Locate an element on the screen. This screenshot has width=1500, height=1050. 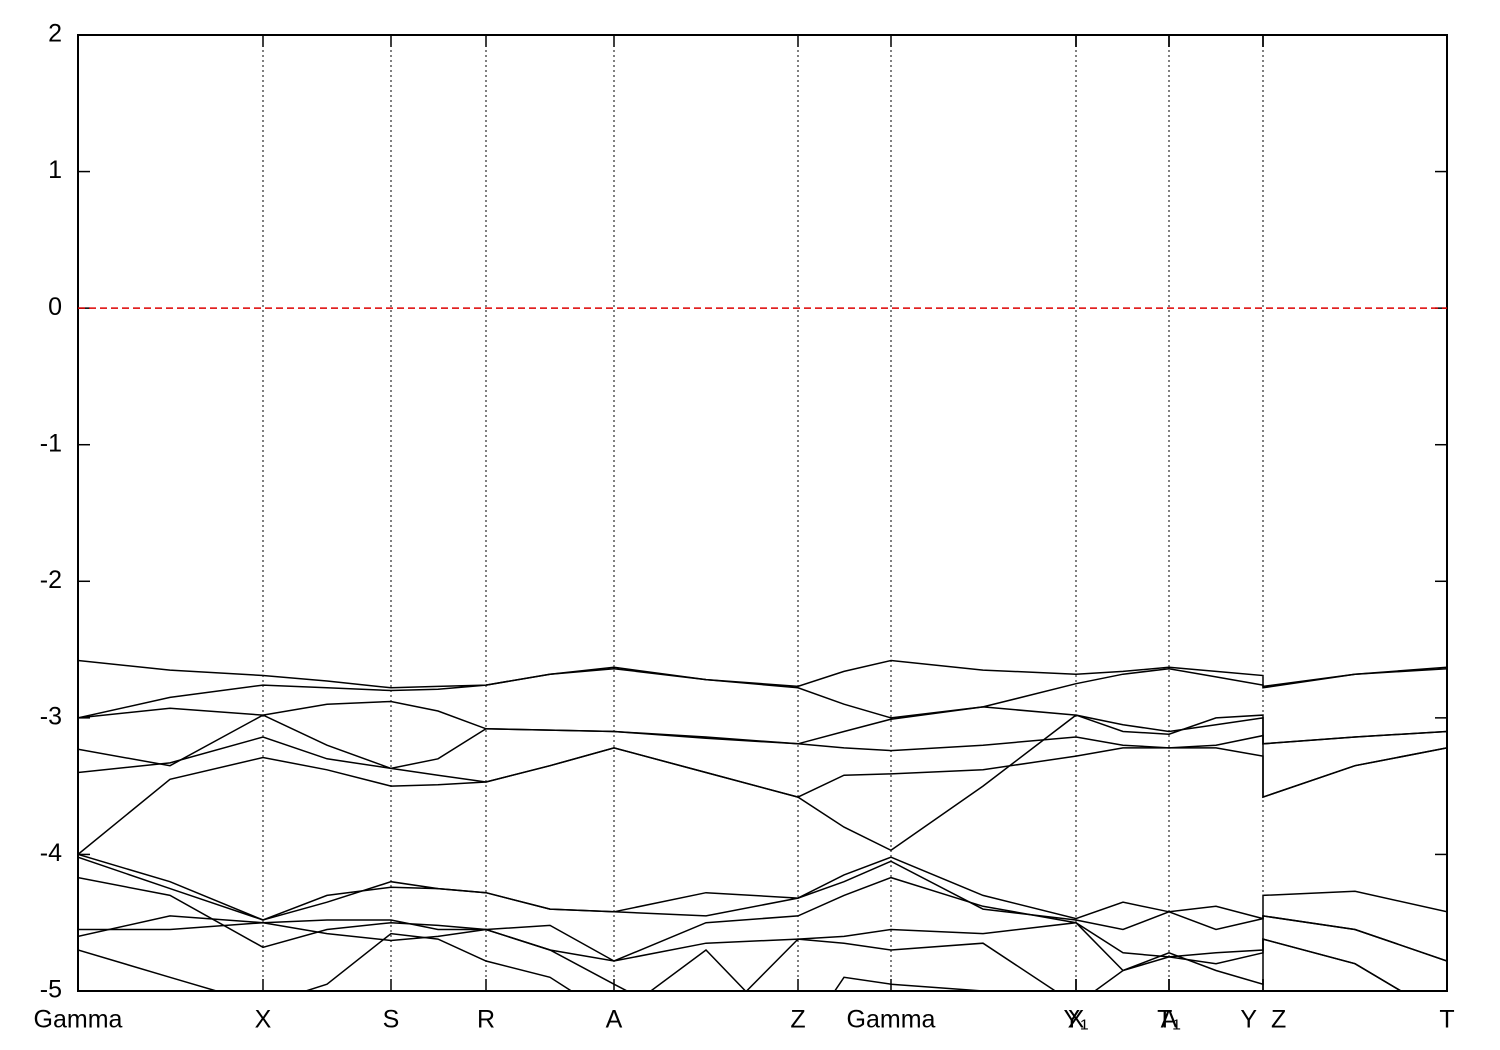
y-tick-label: -2 is located at coordinates (51, 580).